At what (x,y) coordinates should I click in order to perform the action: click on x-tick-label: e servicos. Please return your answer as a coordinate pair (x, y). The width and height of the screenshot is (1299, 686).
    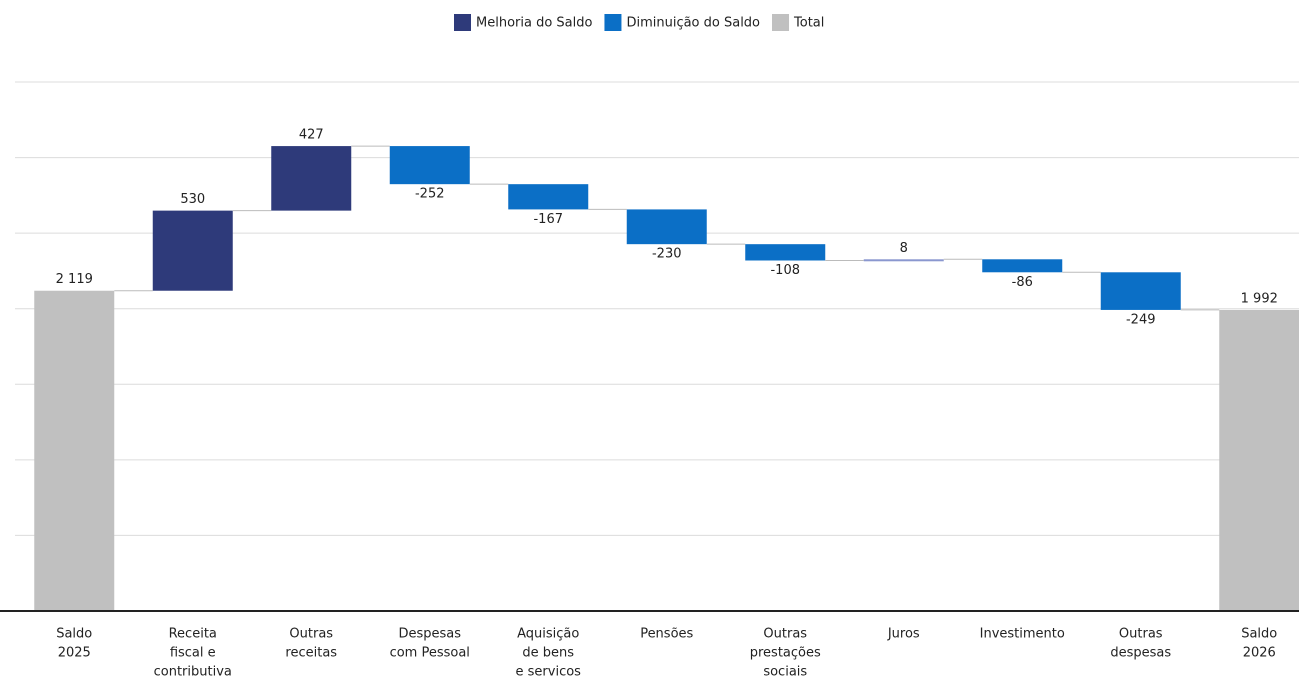
    Looking at the image, I should click on (549, 672).